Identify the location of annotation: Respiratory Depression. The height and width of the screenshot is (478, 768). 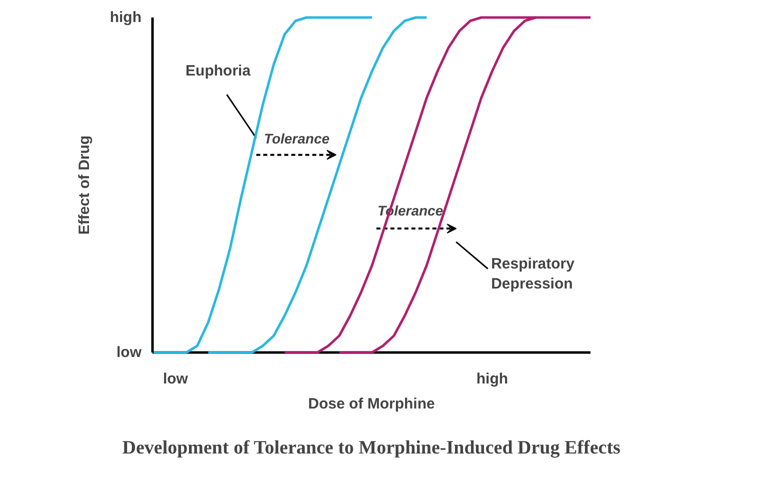
(533, 274).